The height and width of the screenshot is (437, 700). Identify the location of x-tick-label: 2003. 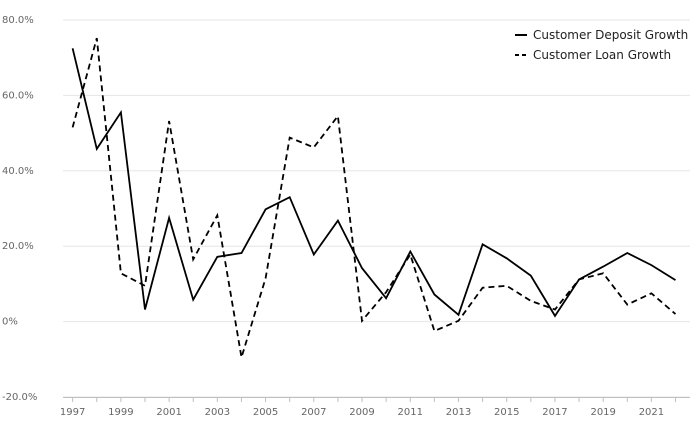
(217, 412).